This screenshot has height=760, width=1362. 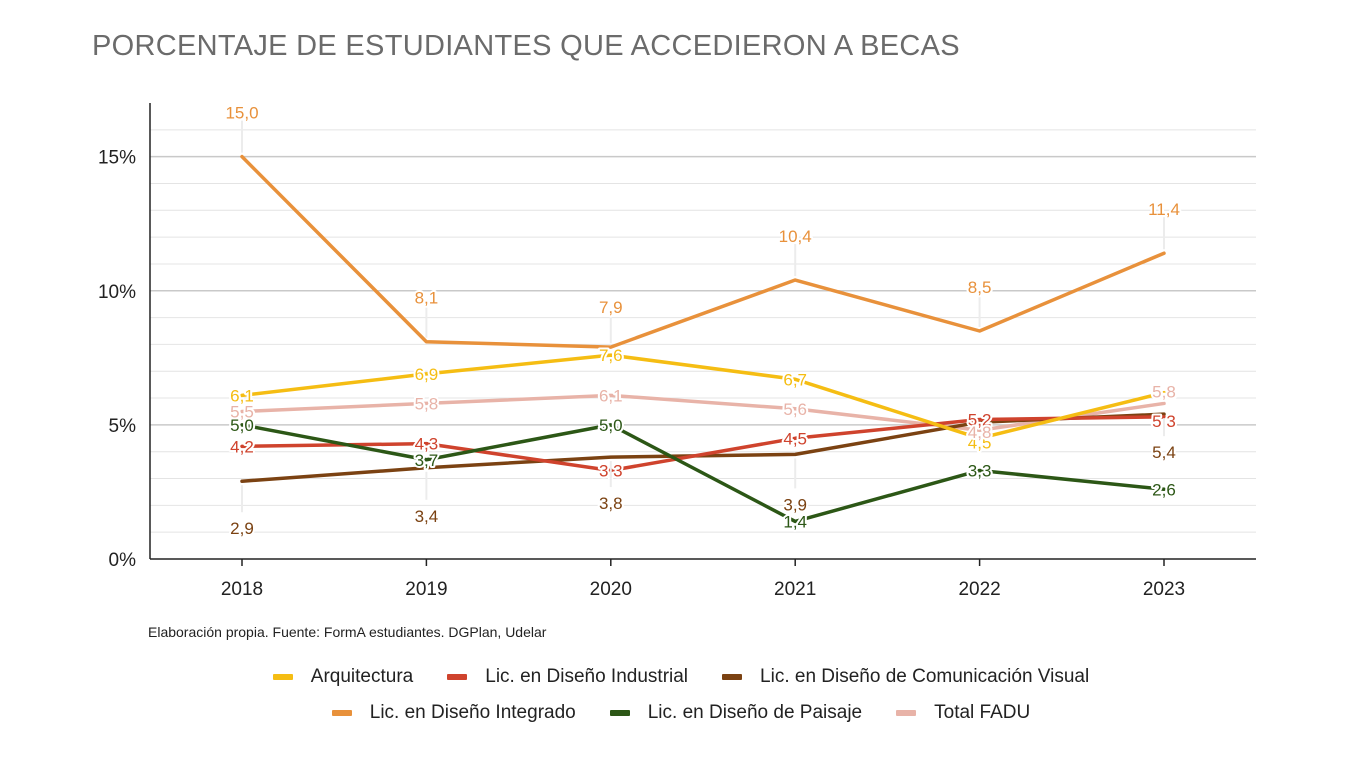 I want to click on data-label: 7,6, so click(x=611, y=355).